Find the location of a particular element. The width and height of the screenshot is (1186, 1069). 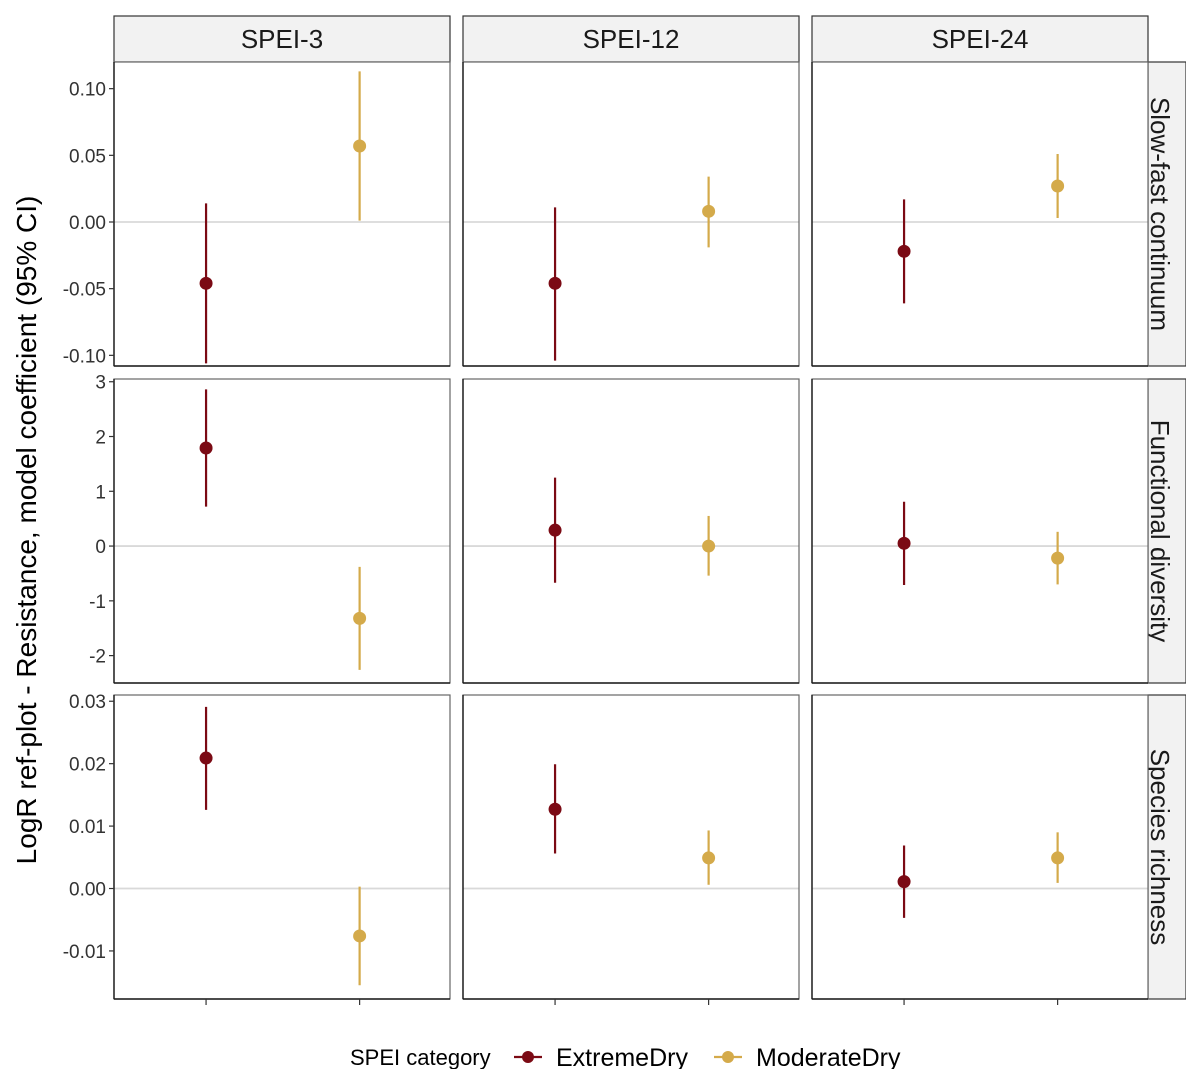

y-tick-label-slow-fast-continuum-2: 0.00 is located at coordinates (87, 223).